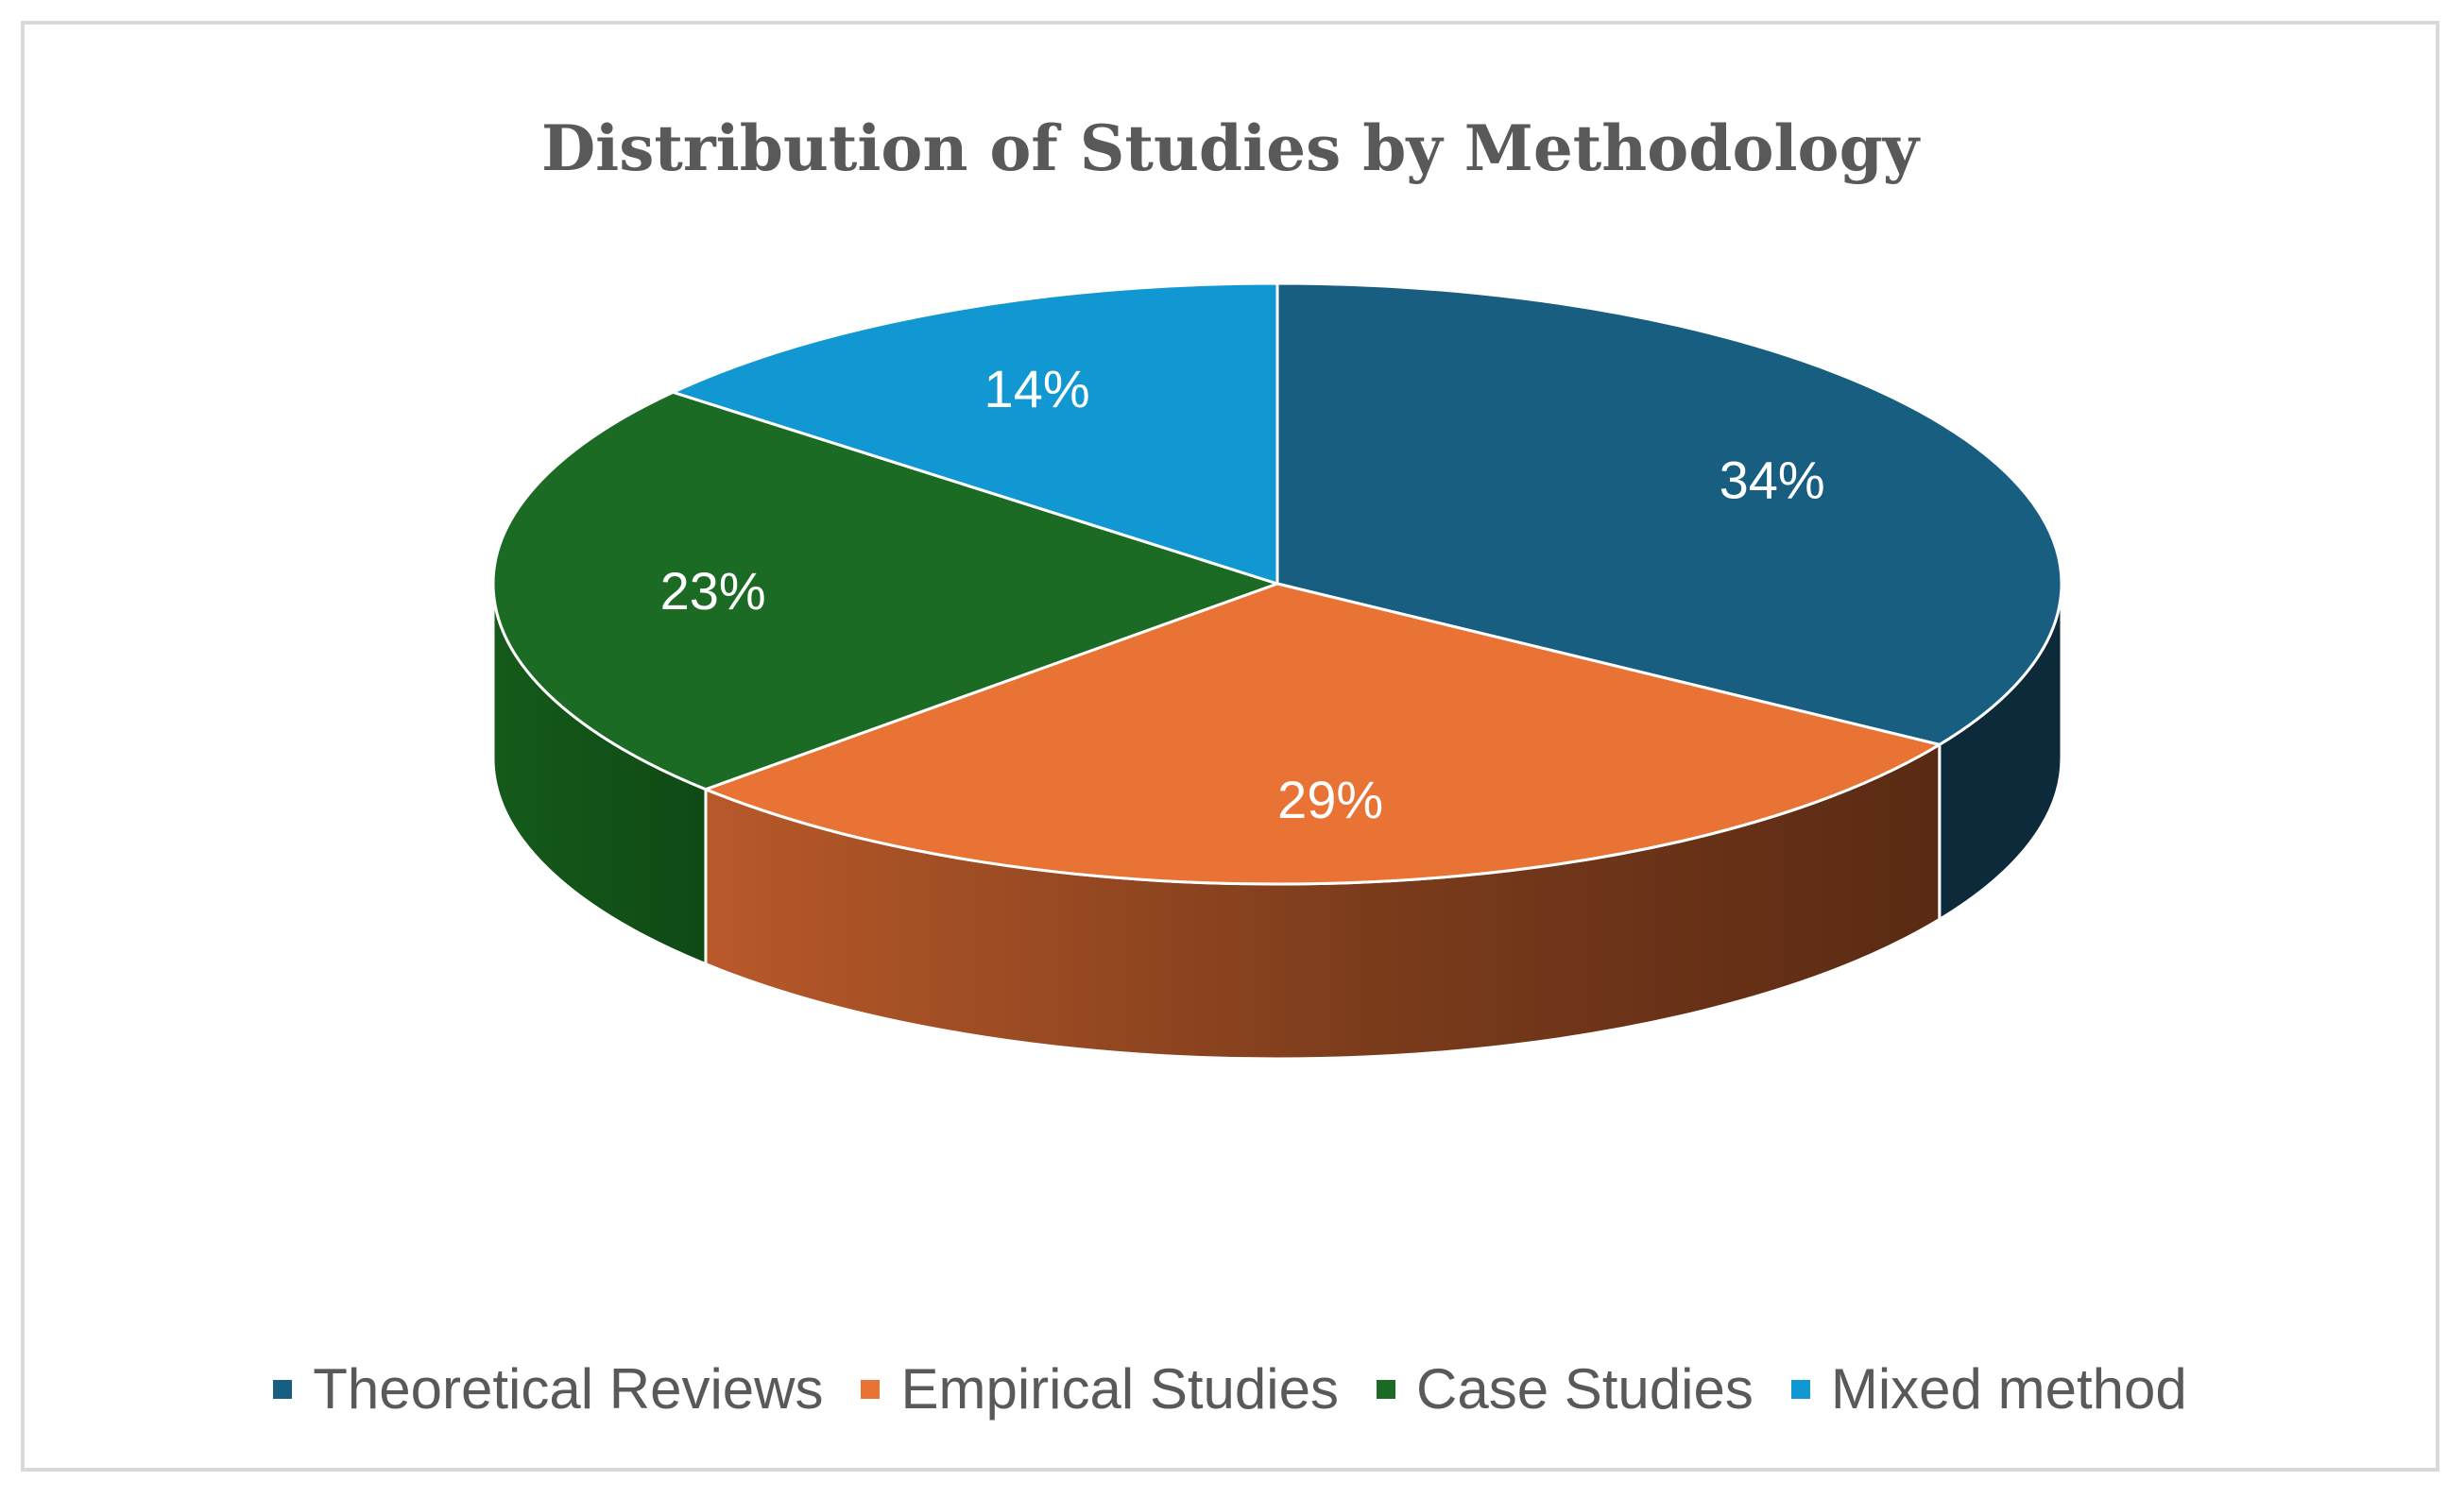  I want to click on data-label-mixed-method: 14%, so click(1037, 388).